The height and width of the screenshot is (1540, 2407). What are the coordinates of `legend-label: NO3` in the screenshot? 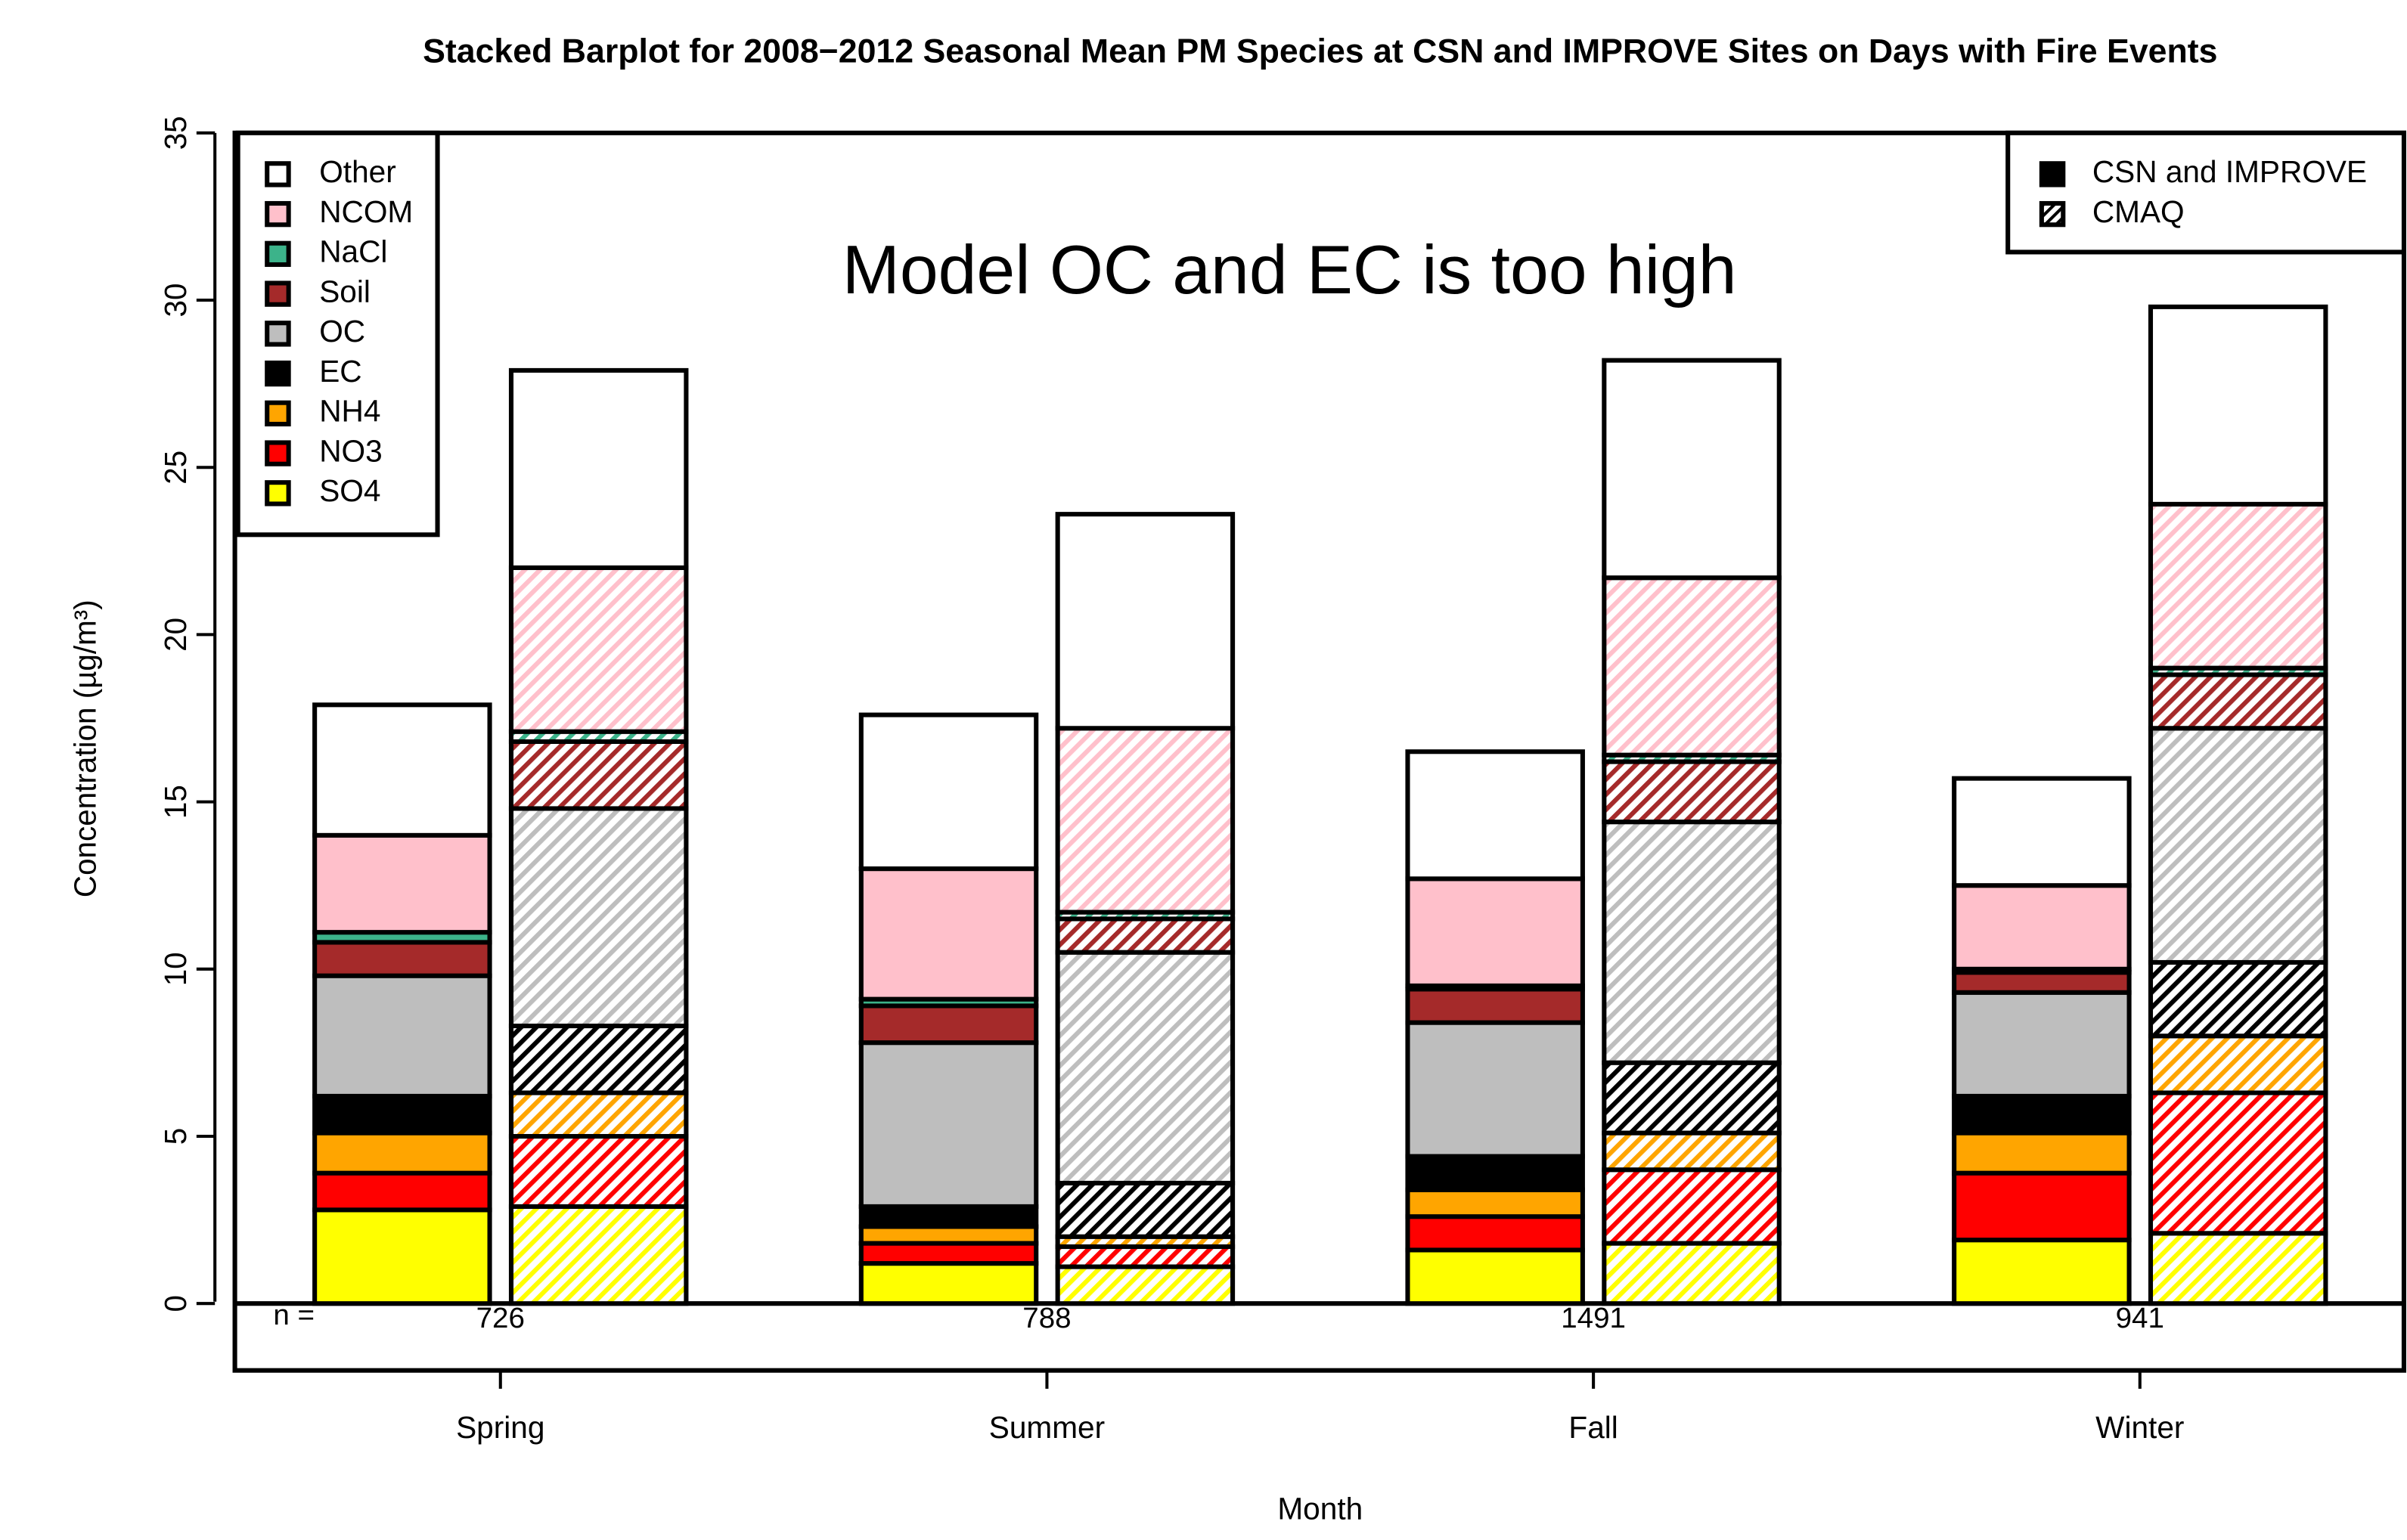 It's located at (350, 450).